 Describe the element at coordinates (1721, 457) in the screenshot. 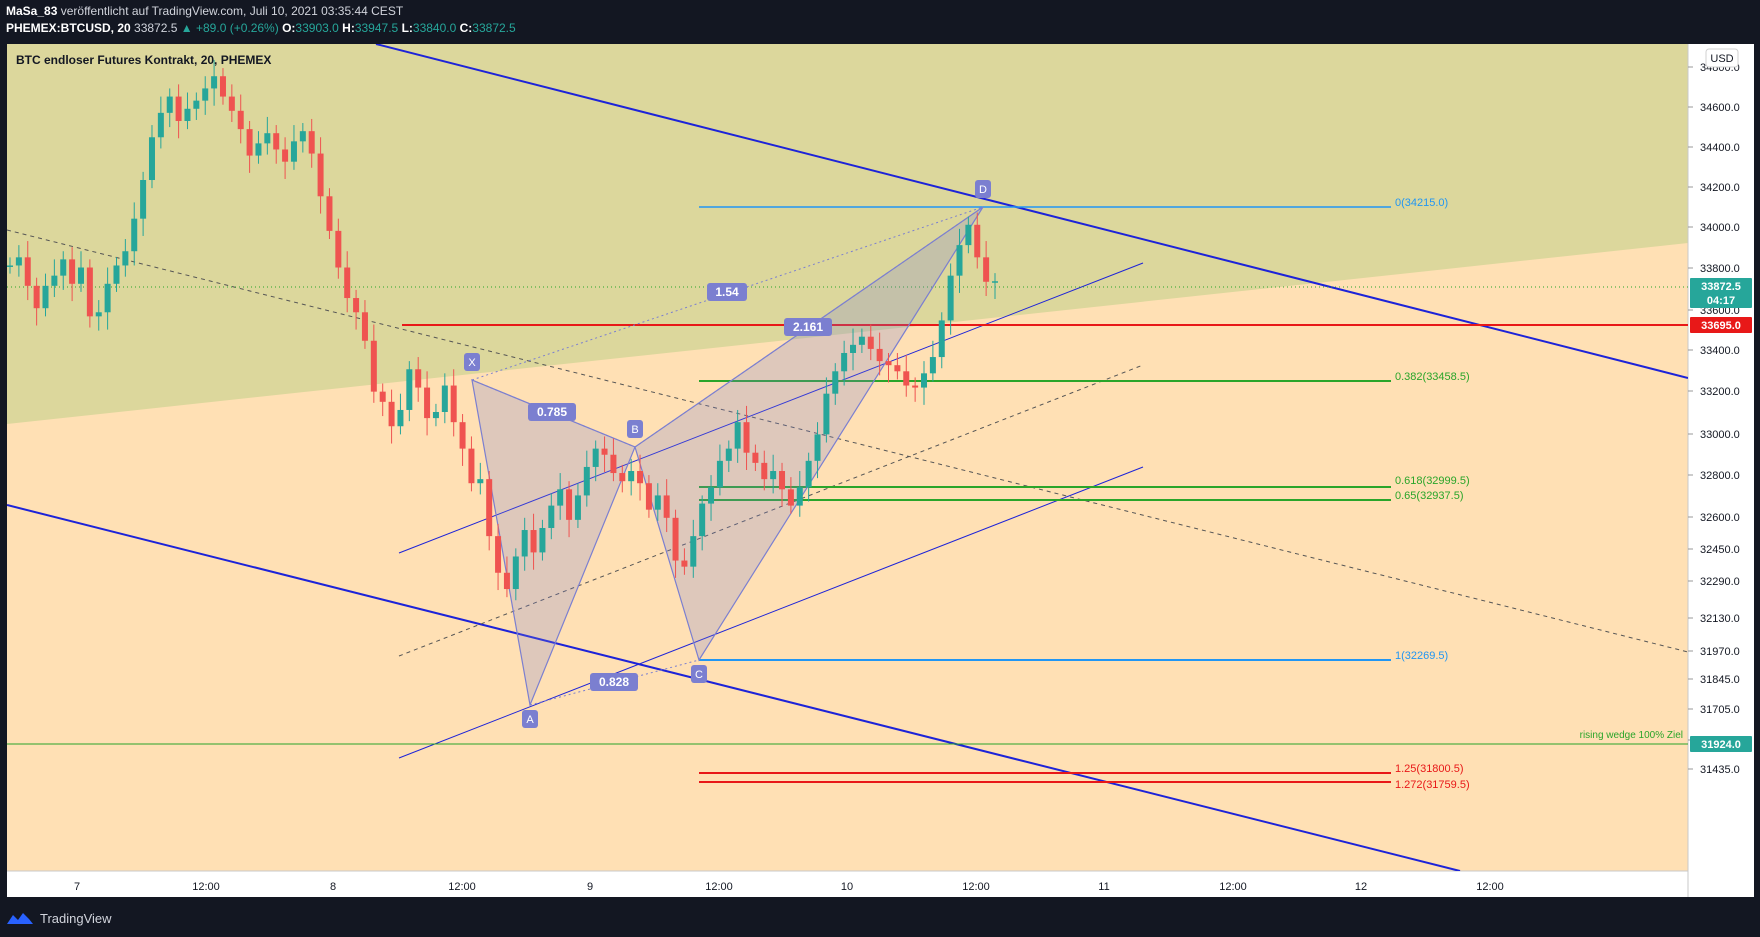

I see `price-scale` at that location.